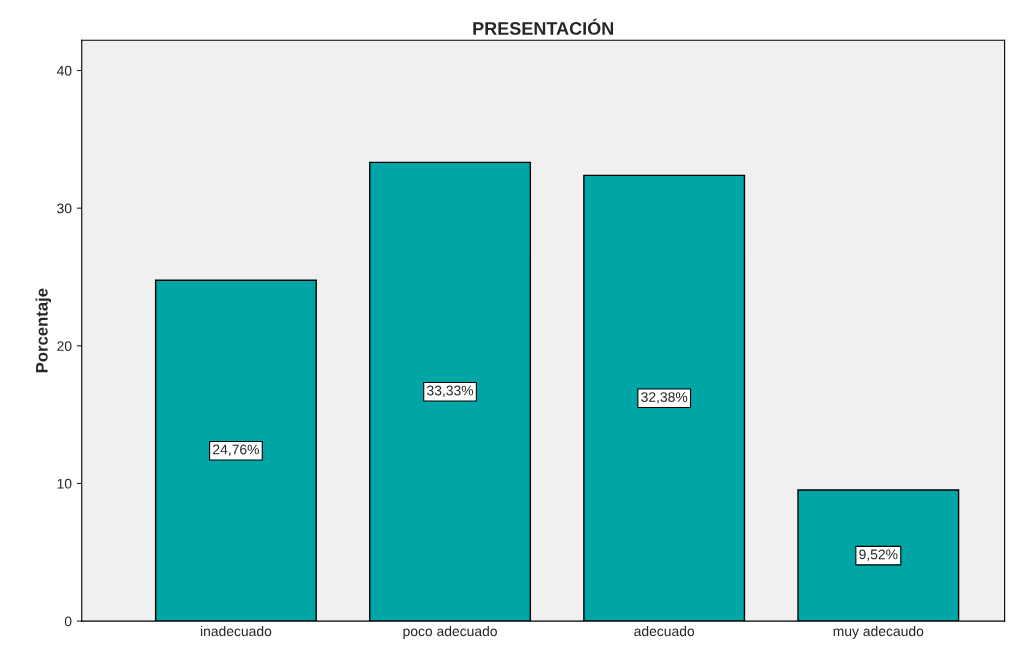  I want to click on x-tick-label: muy adecaudo, so click(878, 632).